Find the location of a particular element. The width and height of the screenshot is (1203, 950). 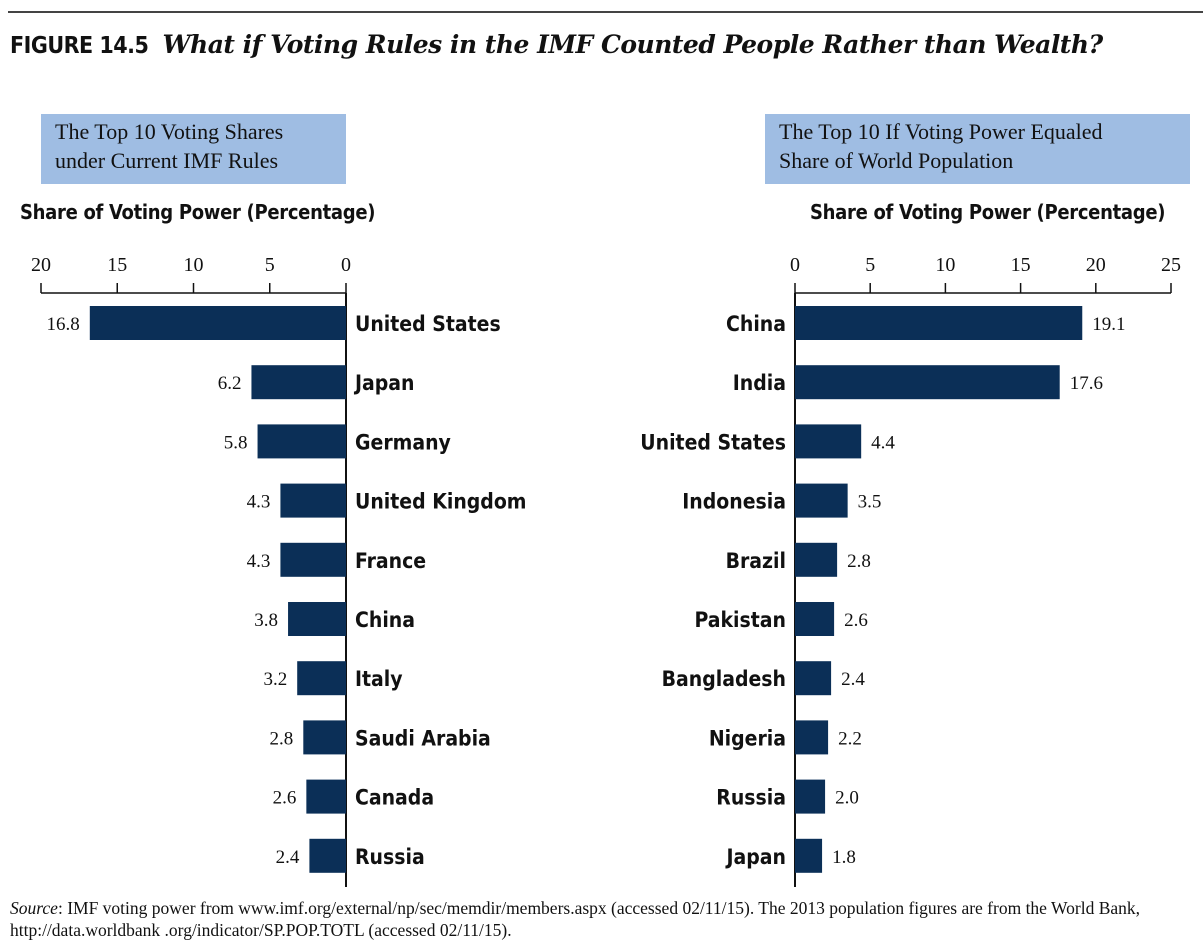

right-category-label: Pakistan is located at coordinates (740, 620).